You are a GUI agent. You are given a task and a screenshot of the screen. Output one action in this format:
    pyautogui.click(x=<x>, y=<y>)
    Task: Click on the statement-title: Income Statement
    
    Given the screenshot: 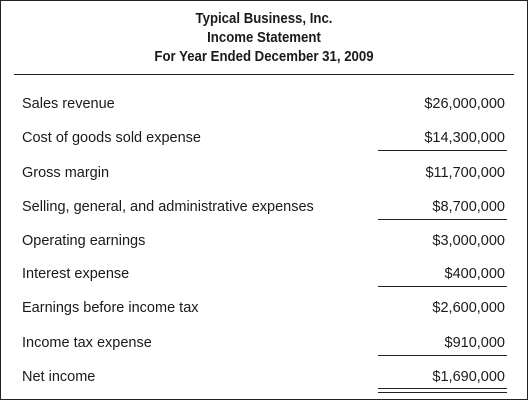 What is the action you would take?
    pyautogui.click(x=264, y=37)
    